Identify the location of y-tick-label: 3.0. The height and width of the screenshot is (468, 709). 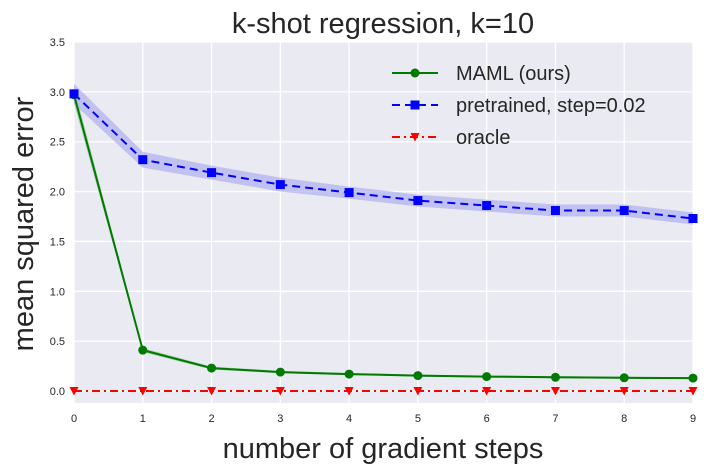
(57, 93).